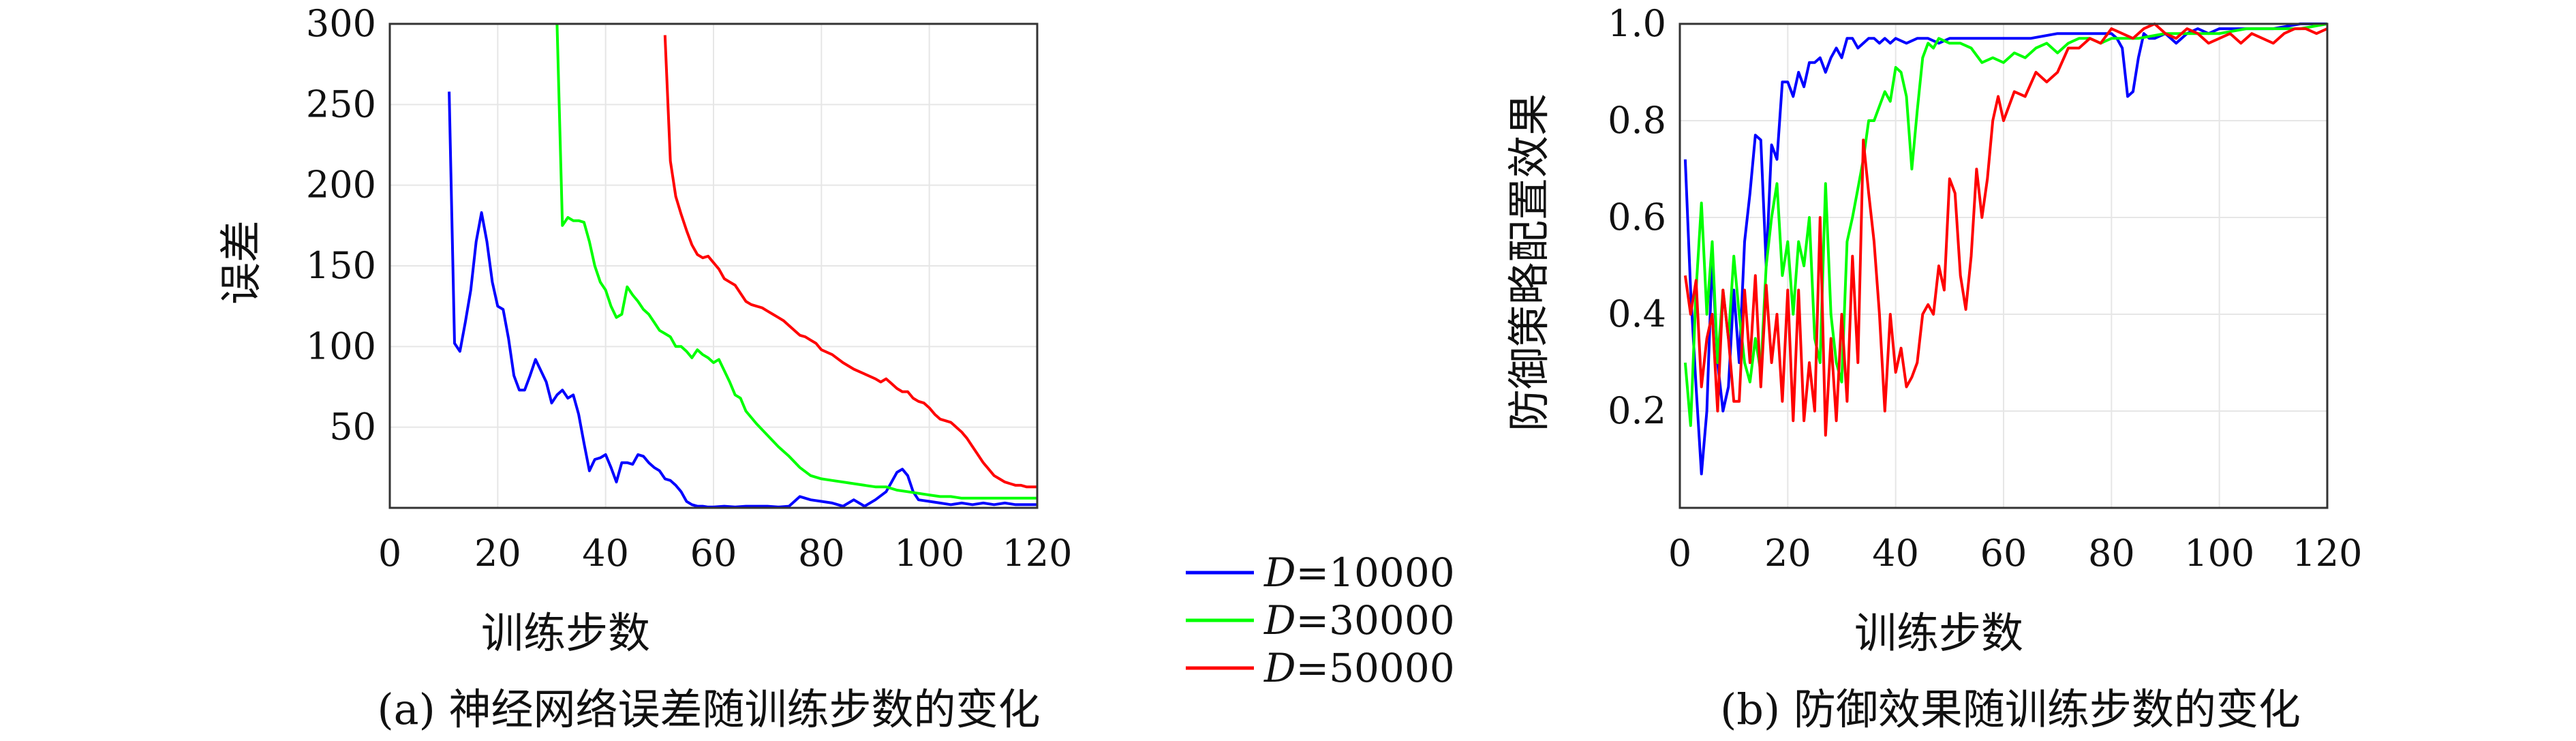  Describe the element at coordinates (1637, 410) in the screenshot. I see `chart-b-ytick-0.2: 0.2` at that location.